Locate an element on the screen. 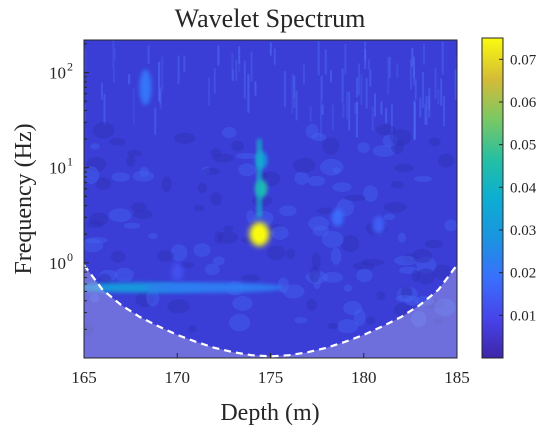  spectrum-ridge is located at coordinates (259, 178).